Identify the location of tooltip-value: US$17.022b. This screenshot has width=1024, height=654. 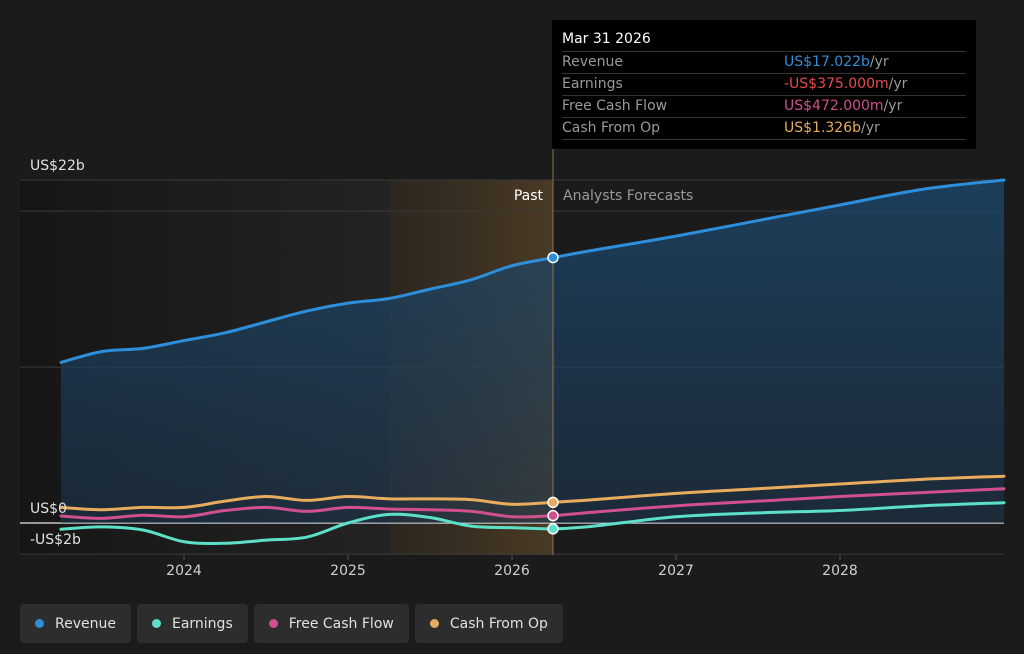
(827, 62).